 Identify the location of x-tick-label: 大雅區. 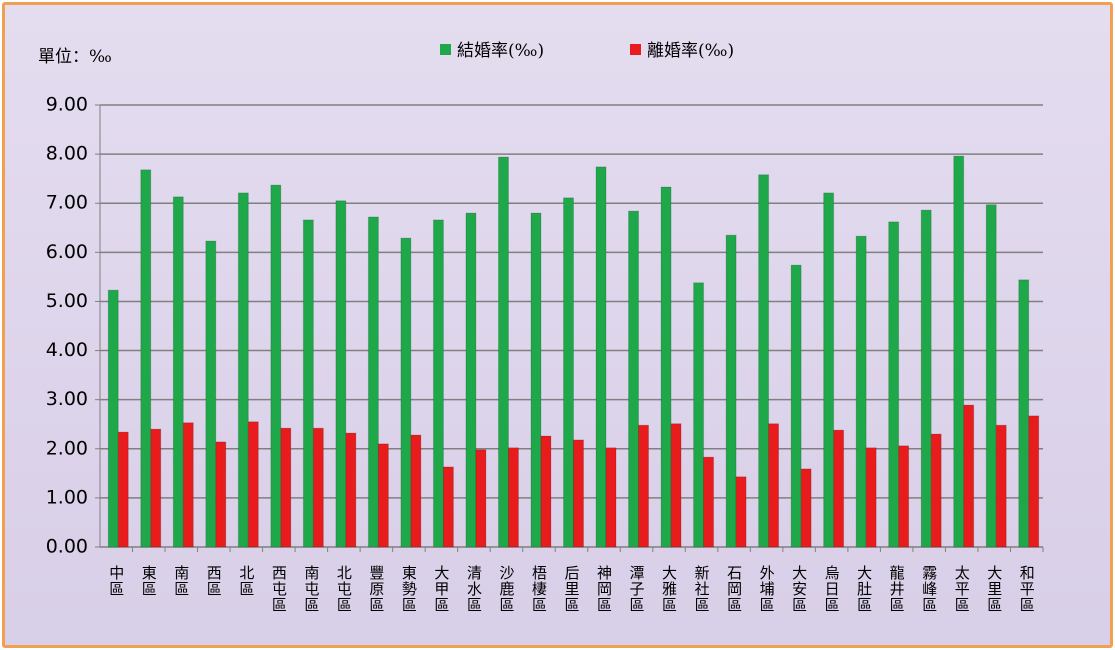
(669, 589).